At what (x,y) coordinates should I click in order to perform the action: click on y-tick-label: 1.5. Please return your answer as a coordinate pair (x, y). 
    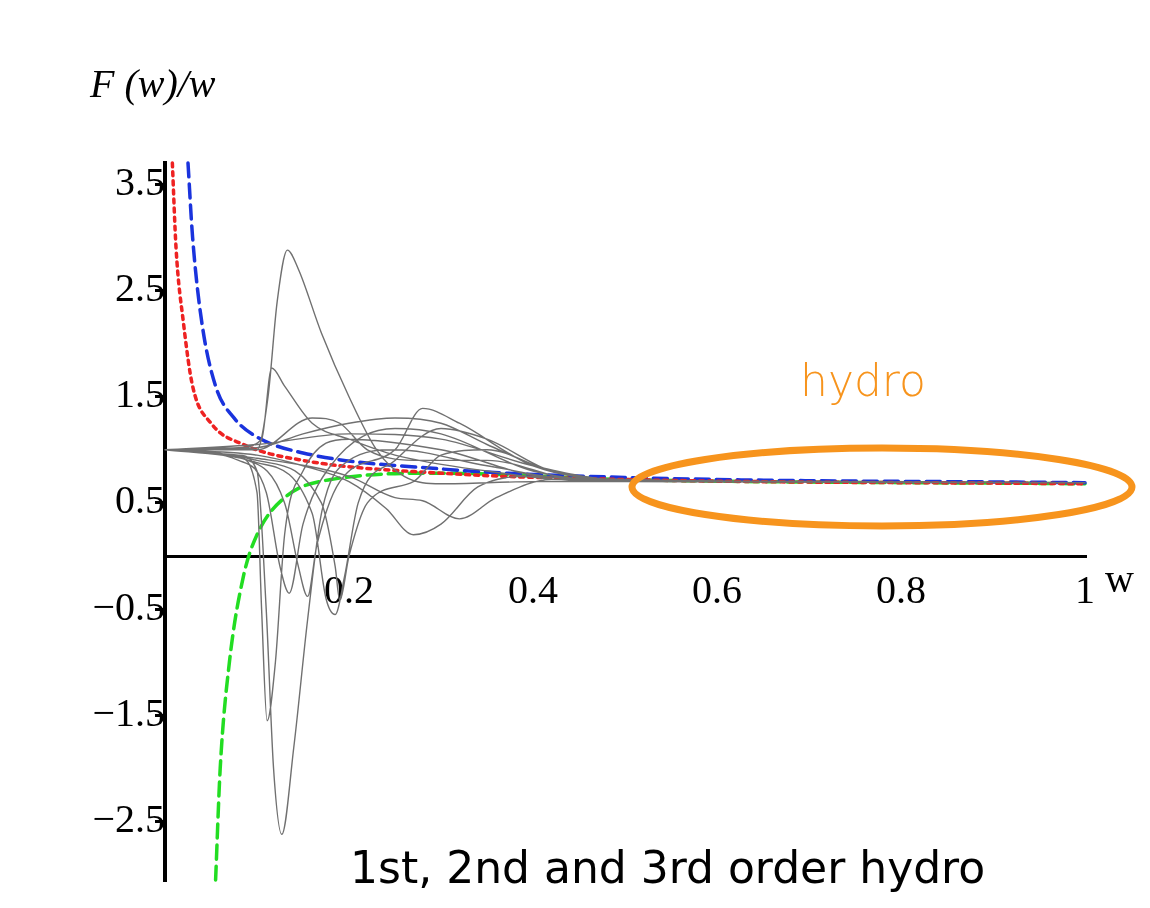
    Looking at the image, I should click on (140, 394).